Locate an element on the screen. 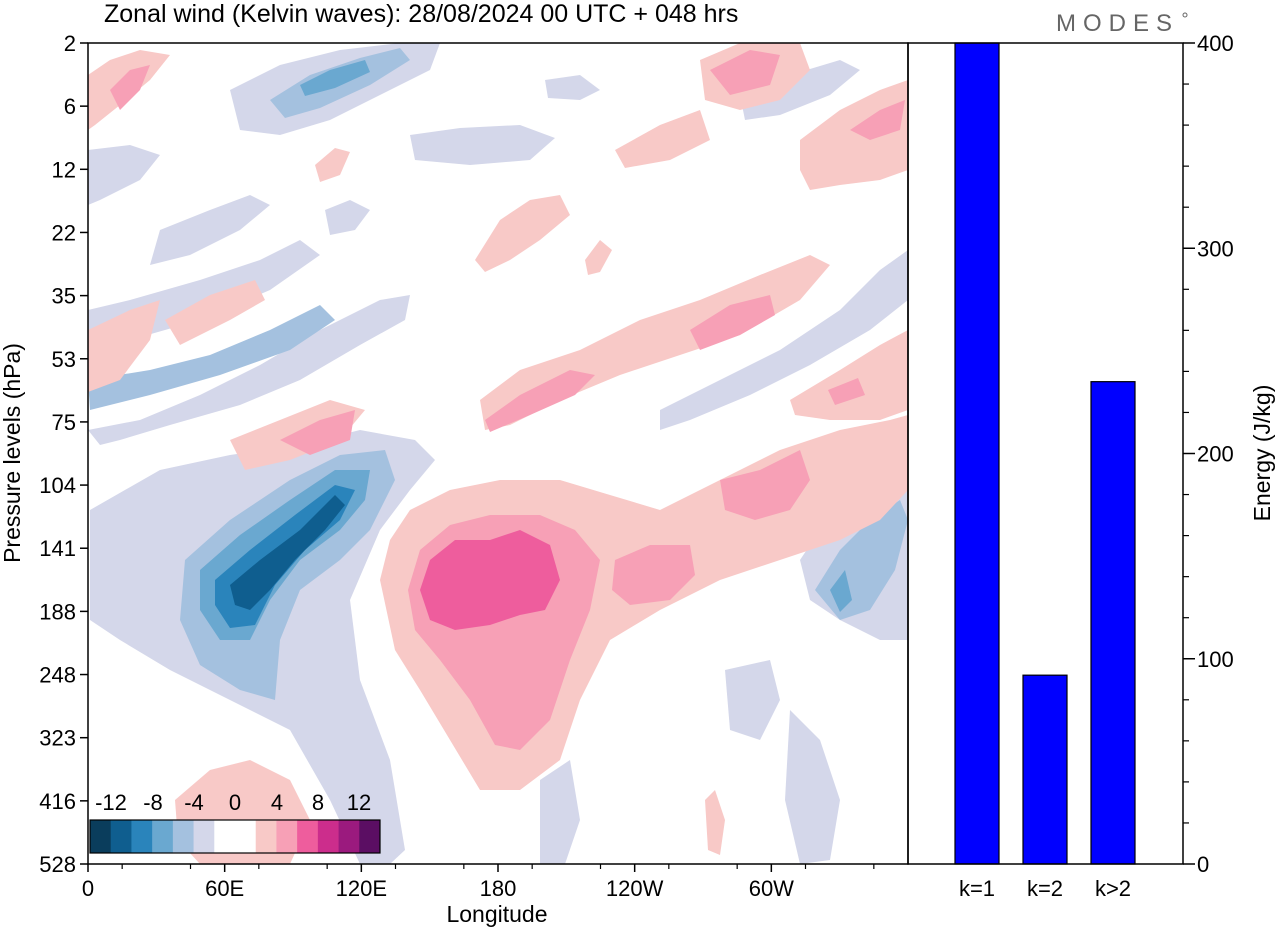  y-tick-label: 2 is located at coordinates (70, 43).